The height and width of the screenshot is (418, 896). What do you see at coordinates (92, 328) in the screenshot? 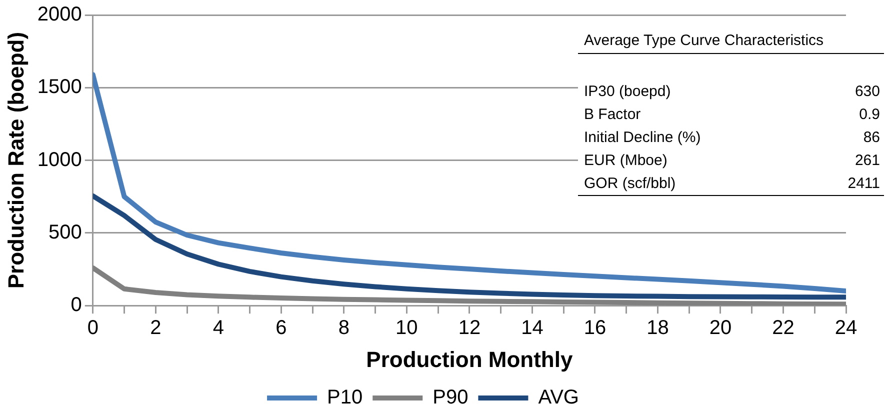
I see `x-tick-label: 0` at bounding box center [92, 328].